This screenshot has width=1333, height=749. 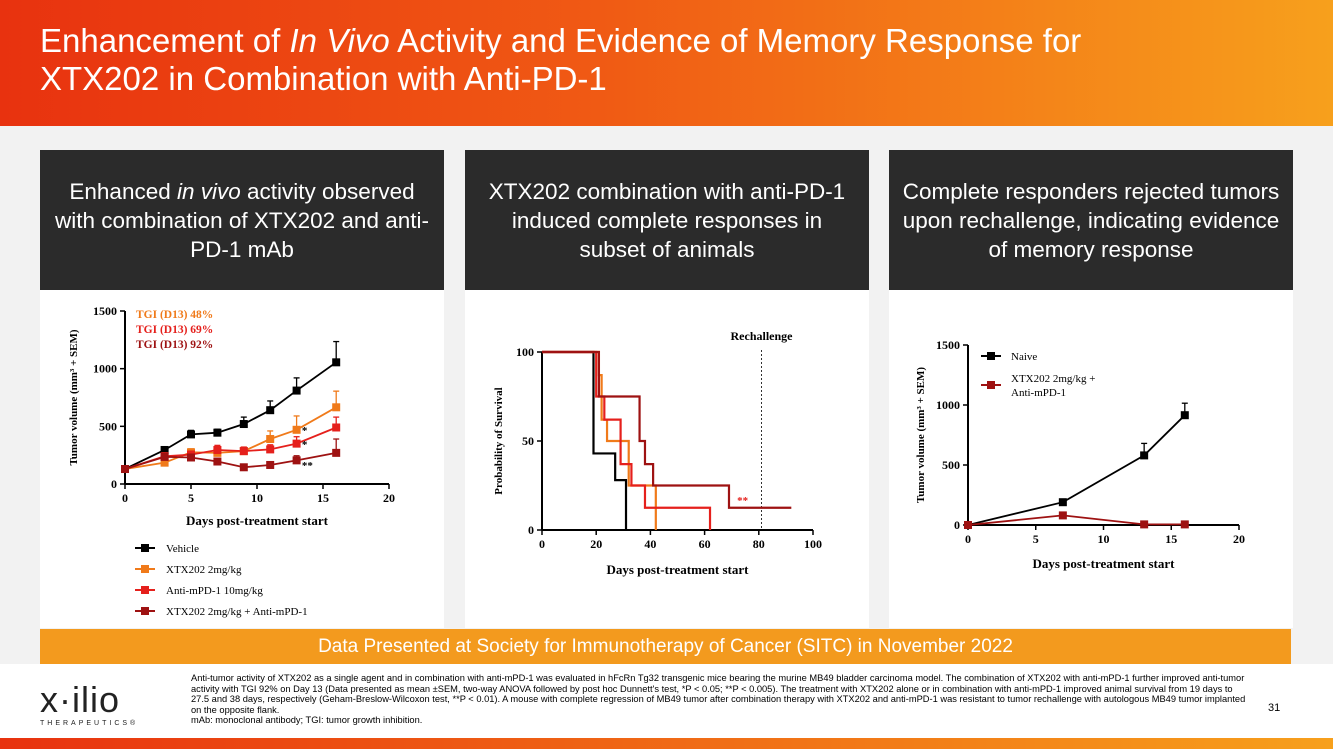 I want to click on xilio-logo: x·ilio THERAPEUTICS®, so click(x=89, y=703).